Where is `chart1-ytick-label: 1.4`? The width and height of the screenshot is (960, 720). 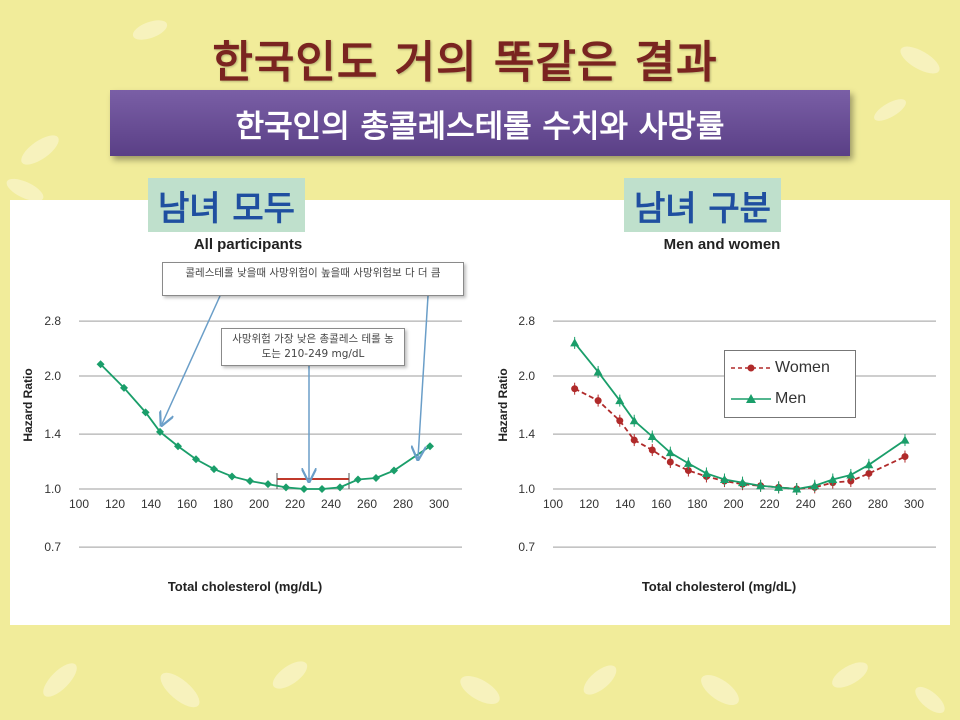 chart1-ytick-label: 1.4 is located at coordinates (52, 434).